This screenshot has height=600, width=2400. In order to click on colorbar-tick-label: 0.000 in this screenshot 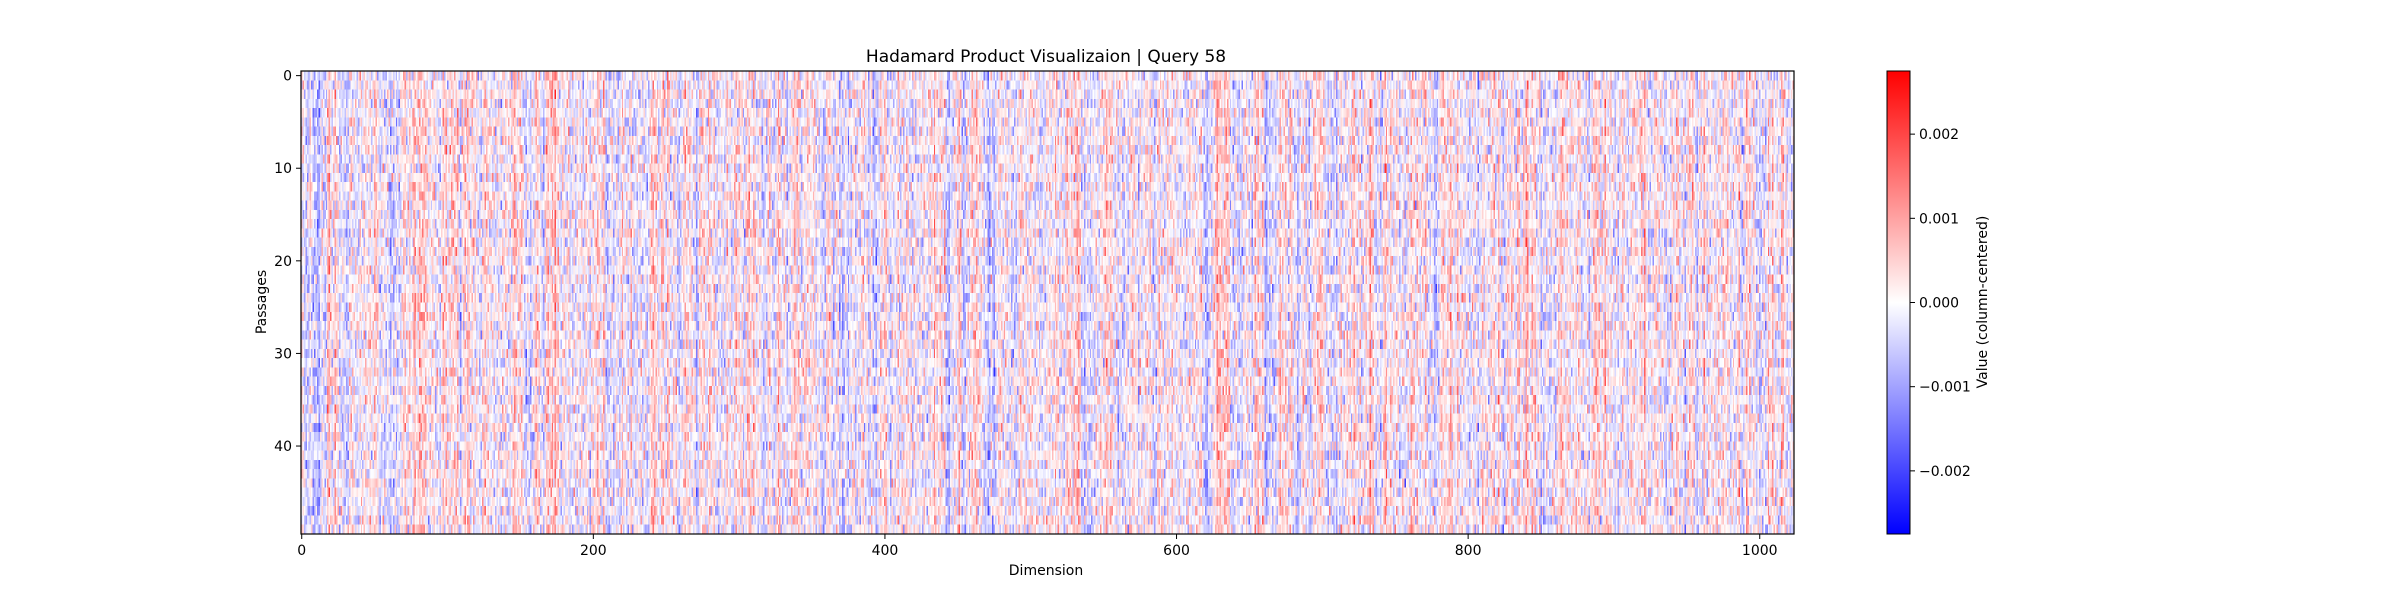, I will do `click(1939, 304)`.